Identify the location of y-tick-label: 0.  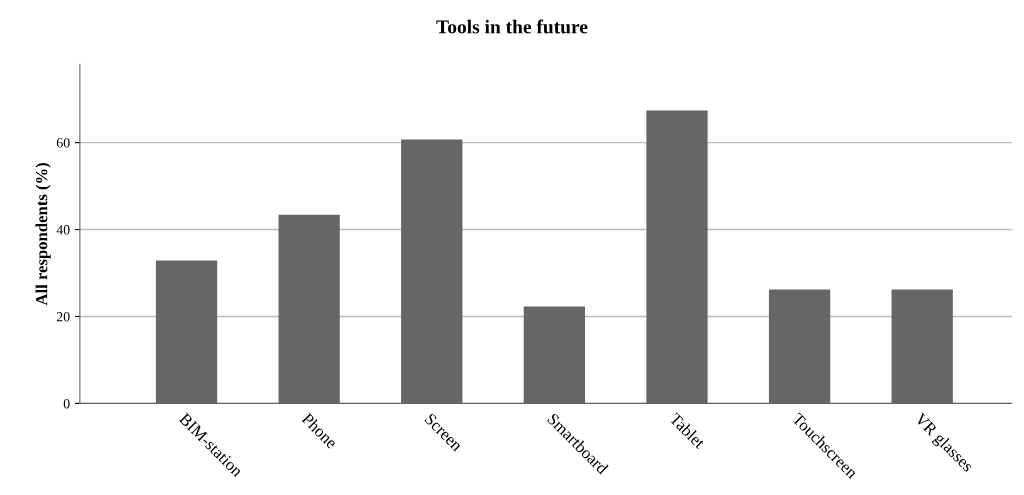
(66, 404).